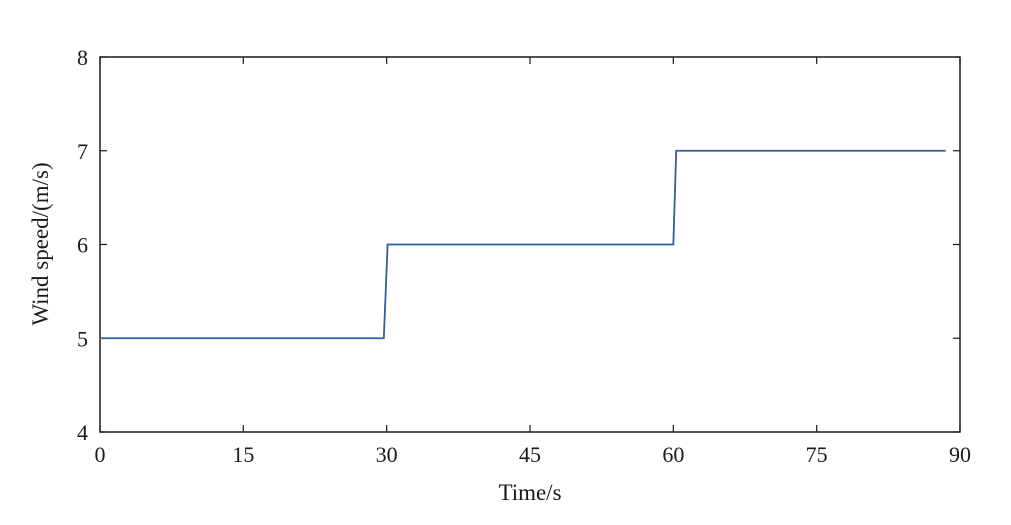  I want to click on y-tick-label: 4, so click(82, 432).